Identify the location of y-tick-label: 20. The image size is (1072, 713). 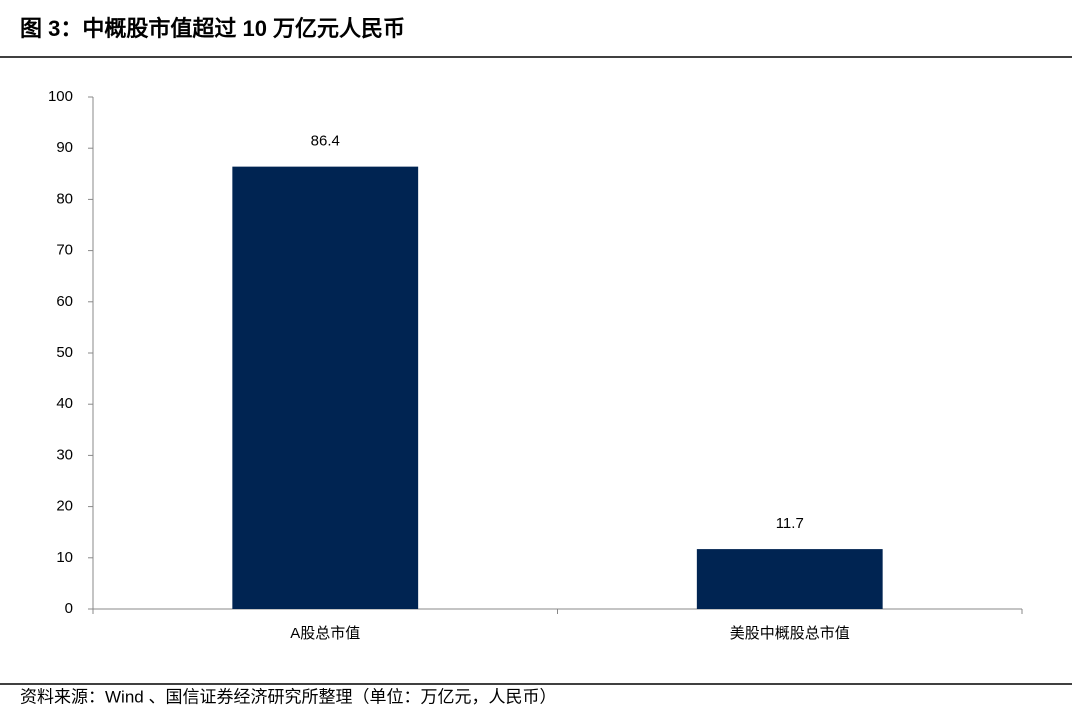
(64, 506).